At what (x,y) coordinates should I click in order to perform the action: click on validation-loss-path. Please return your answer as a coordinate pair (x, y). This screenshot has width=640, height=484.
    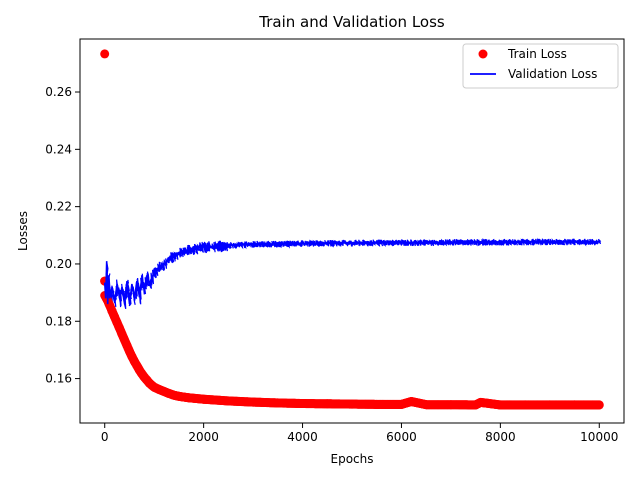
    Looking at the image, I should click on (351, 272).